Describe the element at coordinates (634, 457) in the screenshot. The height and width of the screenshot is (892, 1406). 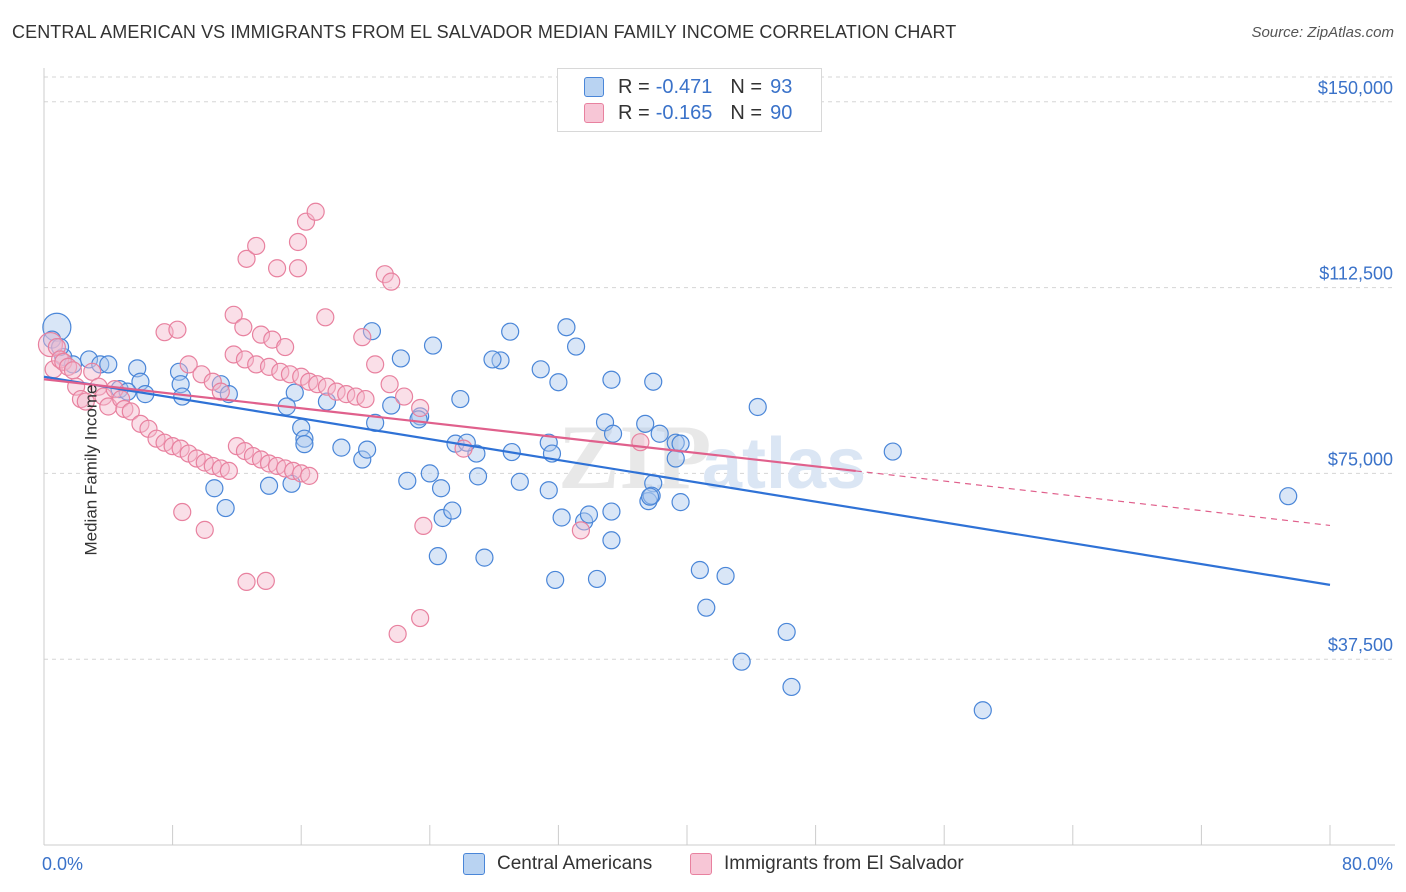
I see `watermark-zip: ZIP` at that location.